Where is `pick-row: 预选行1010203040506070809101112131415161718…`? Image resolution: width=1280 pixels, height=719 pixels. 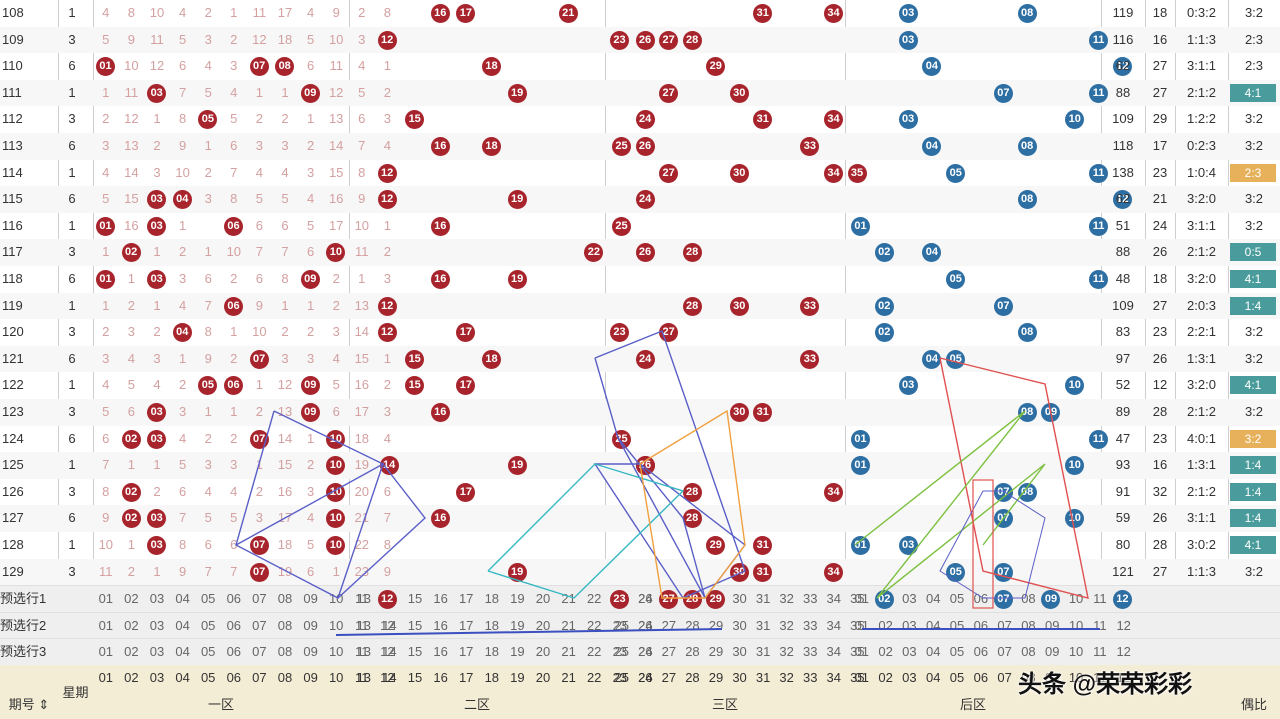
pick-row: 预选行1010203040506070809101112131415161718… is located at coordinates (640, 599).